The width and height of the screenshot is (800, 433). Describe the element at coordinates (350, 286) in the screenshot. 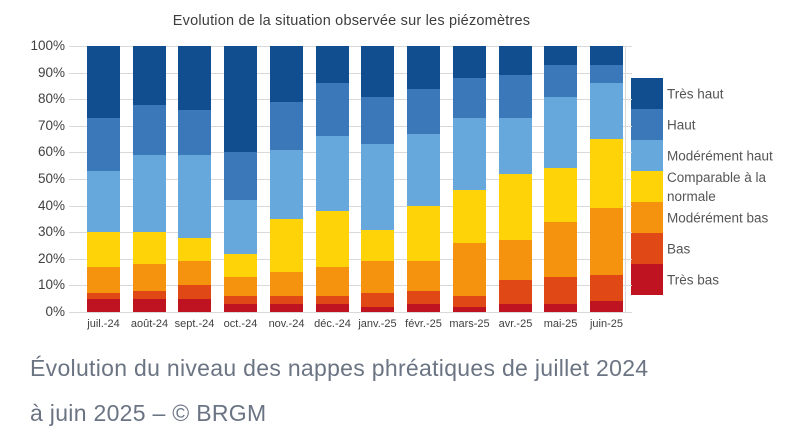

I see `gridline-10%` at that location.